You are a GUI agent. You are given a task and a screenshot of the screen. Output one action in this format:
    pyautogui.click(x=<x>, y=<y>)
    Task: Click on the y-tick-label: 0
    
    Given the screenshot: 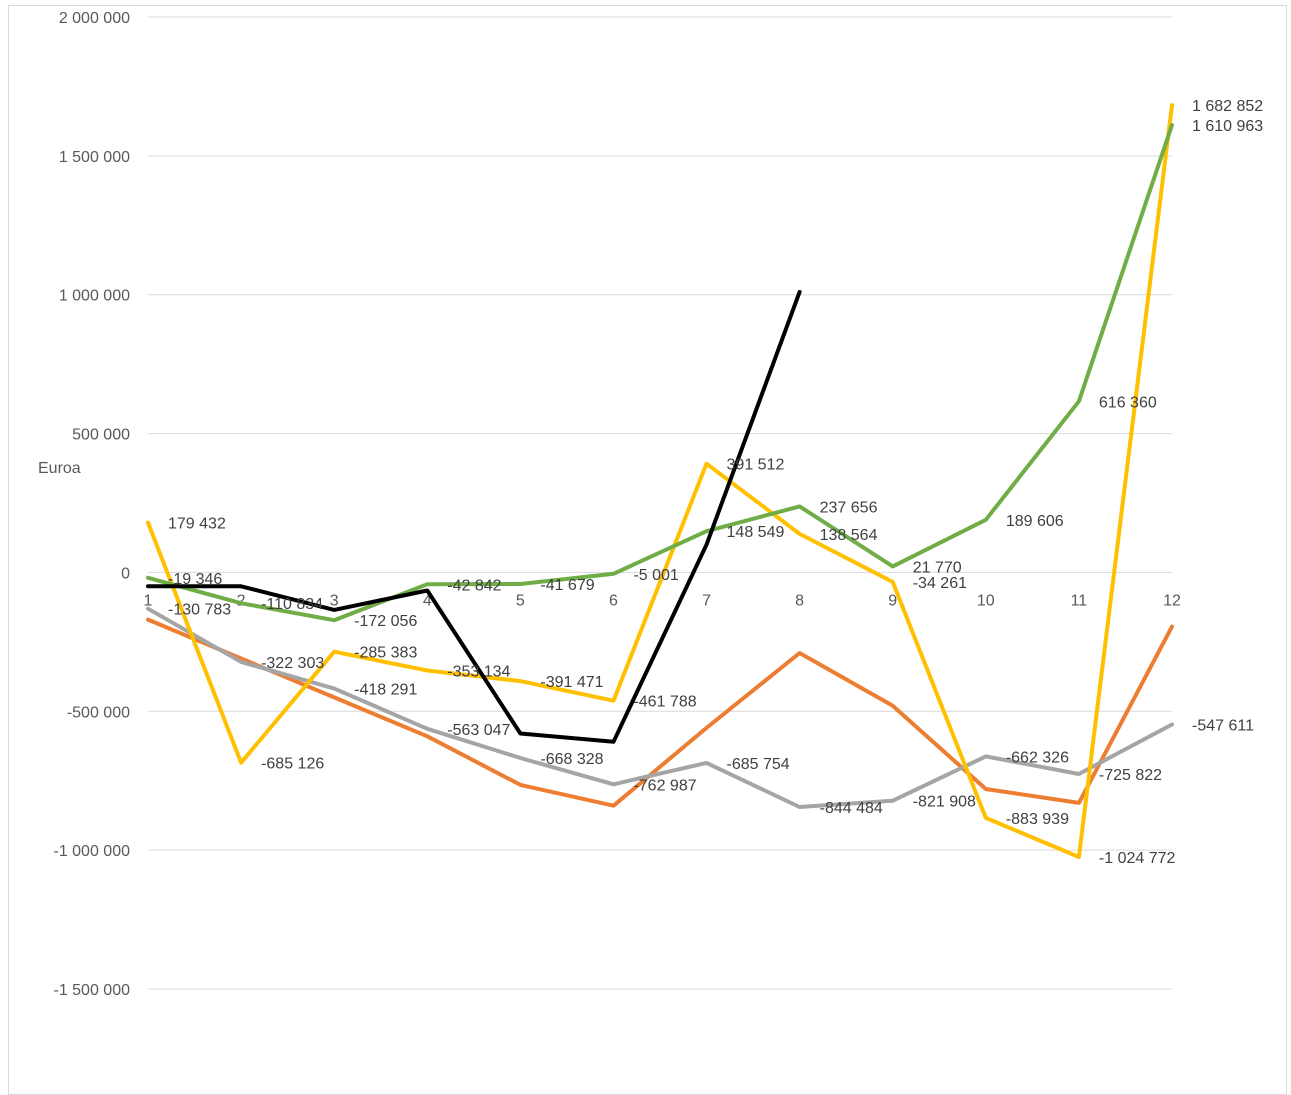 What is the action you would take?
    pyautogui.click(x=125, y=573)
    